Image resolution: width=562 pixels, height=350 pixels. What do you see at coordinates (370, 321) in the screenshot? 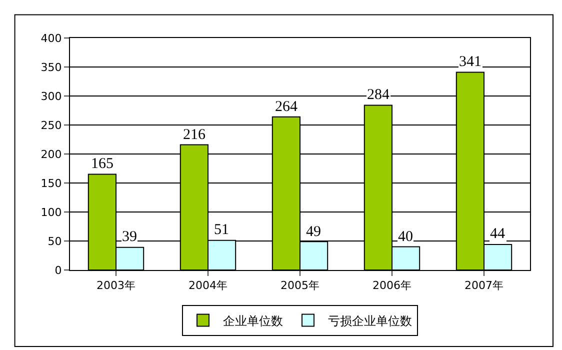
I see `legend-label: 亏损企业单位数` at bounding box center [370, 321].